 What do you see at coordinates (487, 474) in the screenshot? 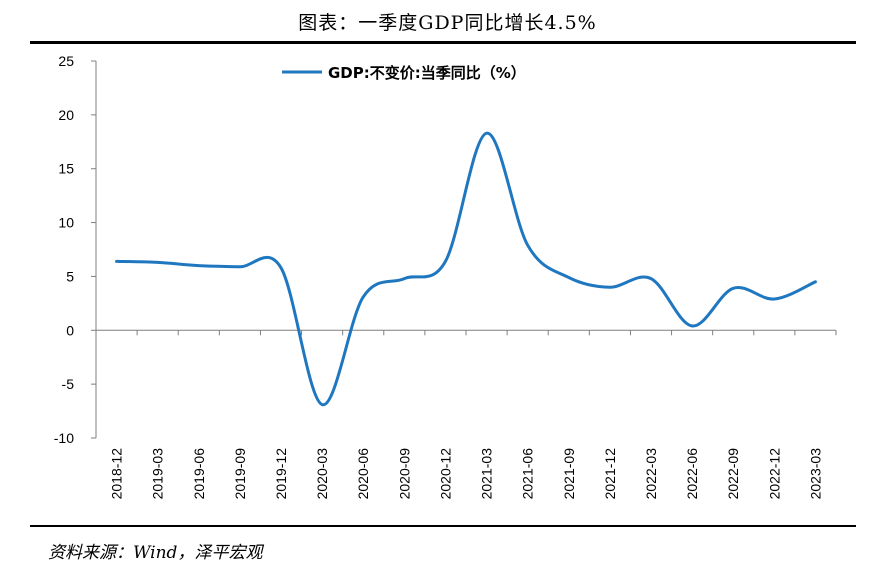
I see `x-tick-label: 2021-03` at bounding box center [487, 474].